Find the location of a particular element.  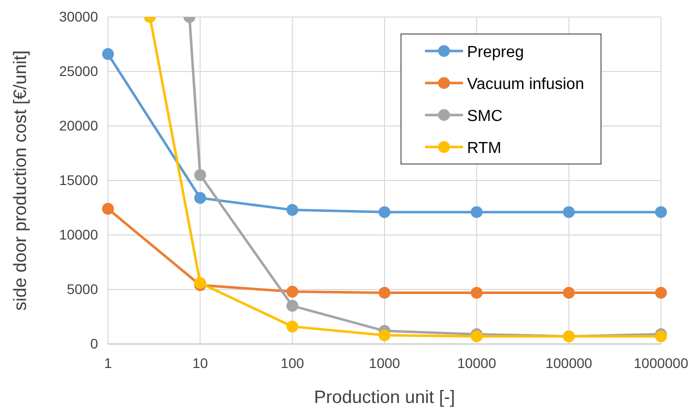

x-tick-label: 1 is located at coordinates (108, 362).